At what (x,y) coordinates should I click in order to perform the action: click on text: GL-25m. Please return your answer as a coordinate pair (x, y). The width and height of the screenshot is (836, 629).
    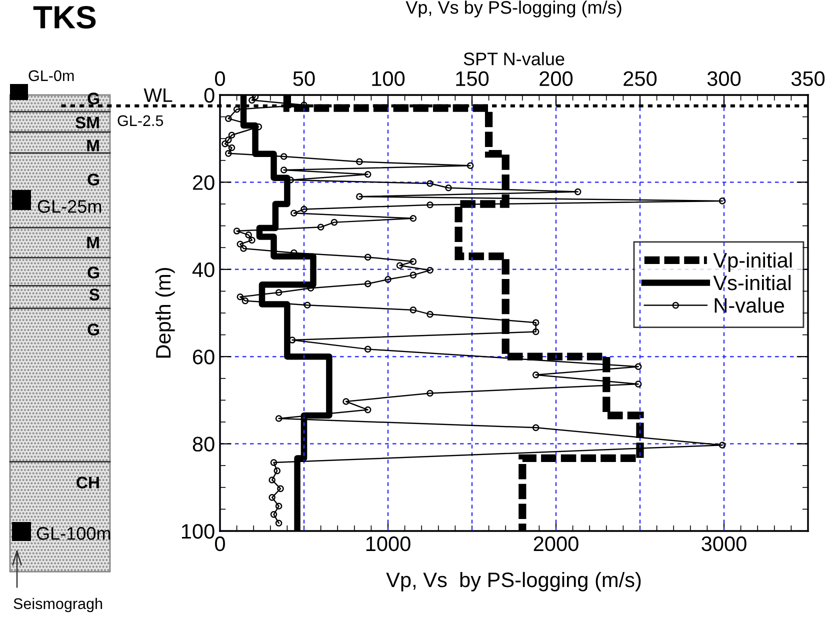
    Looking at the image, I should click on (70, 206).